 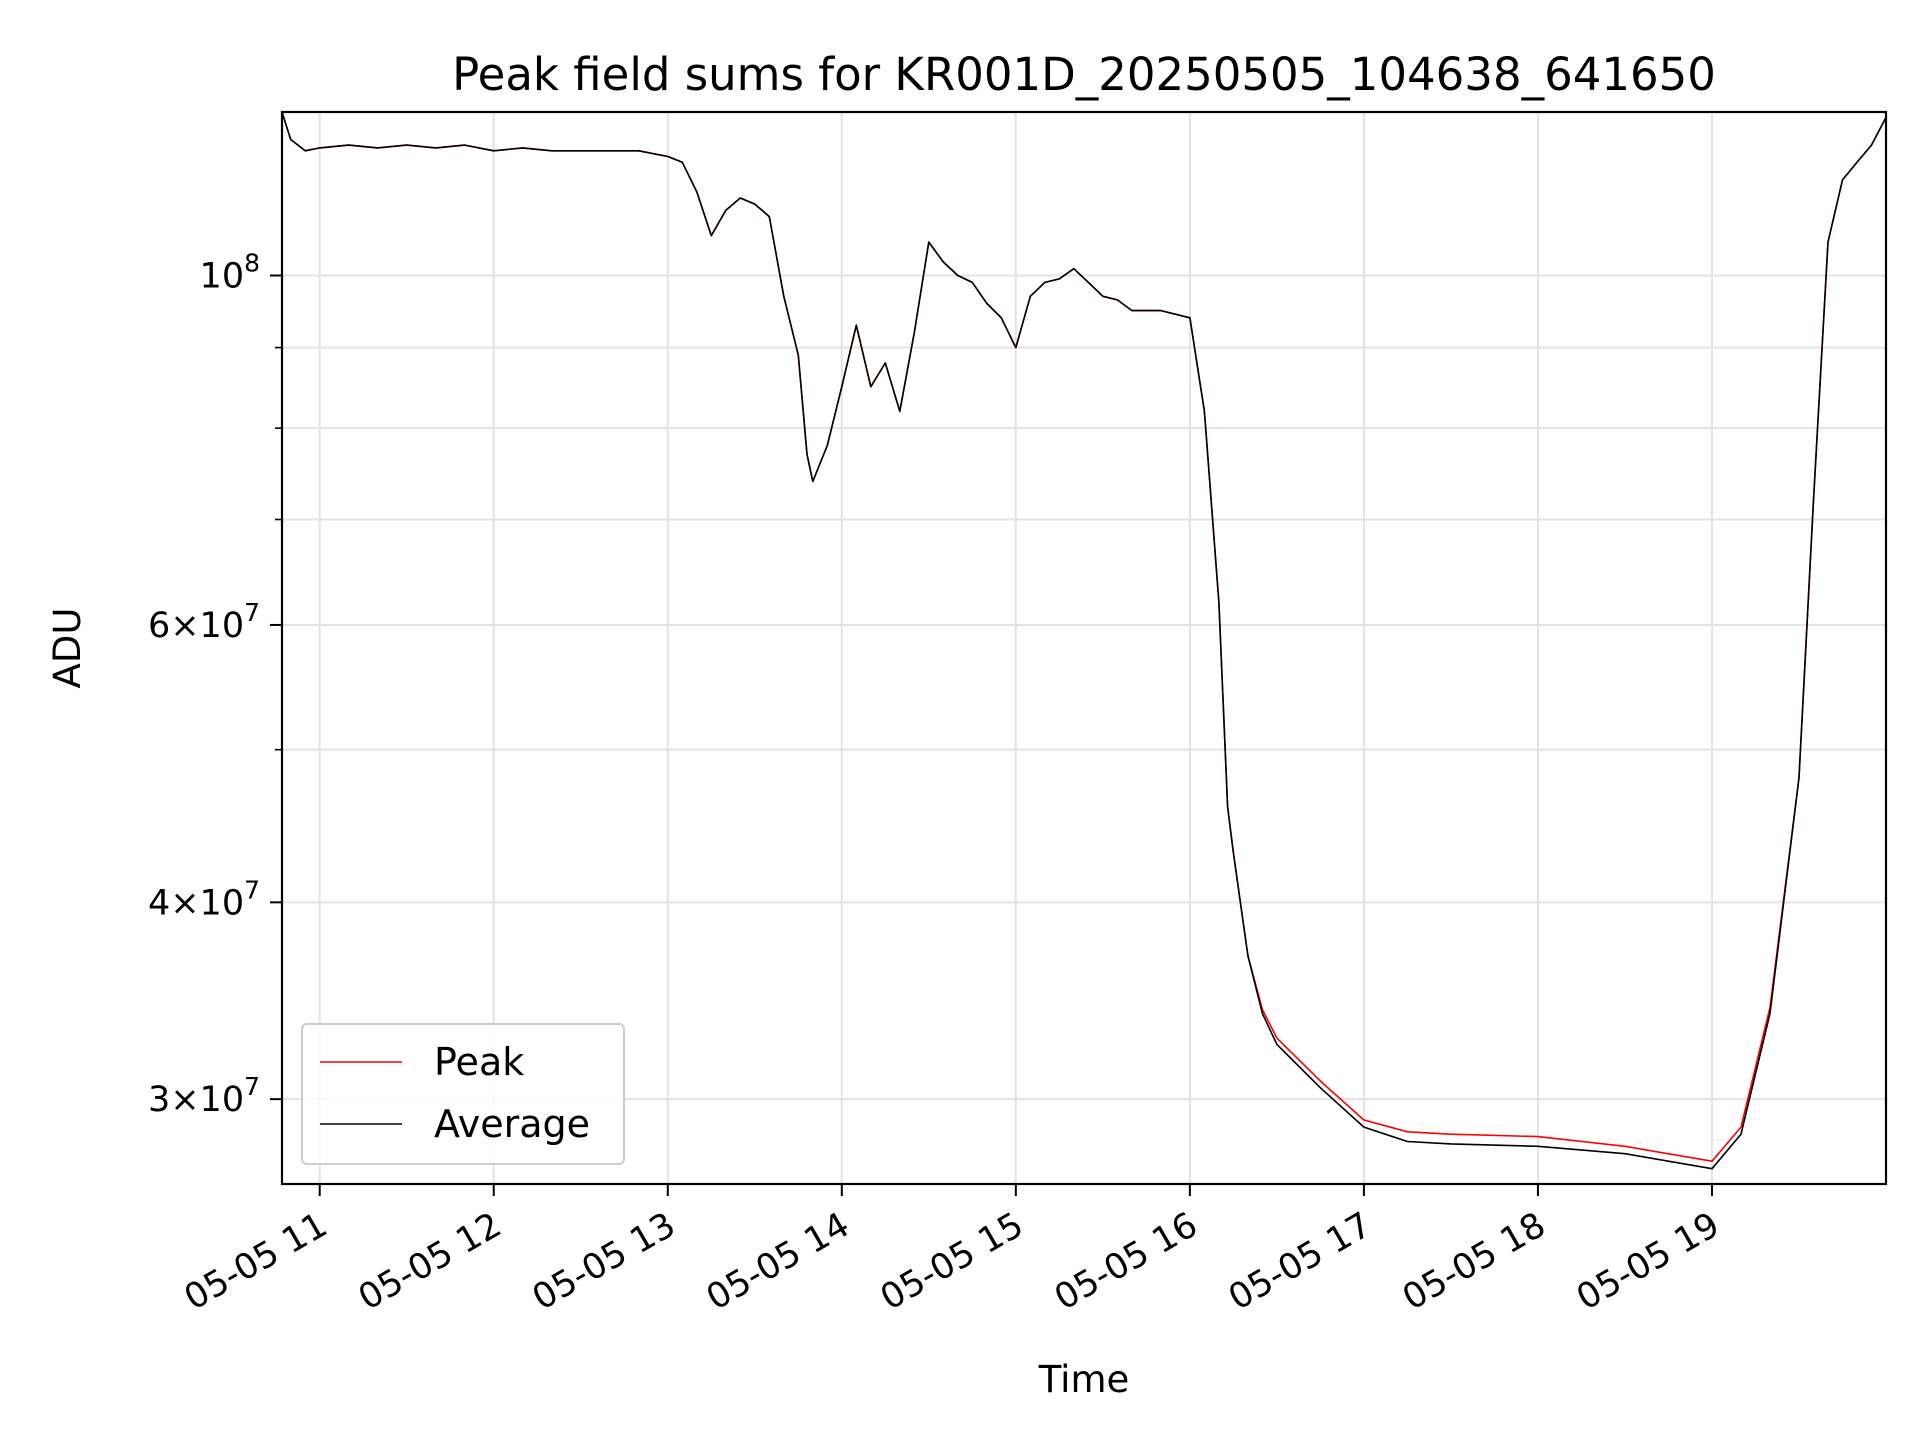 I want to click on x-tick-label: 05-05 12, so click(x=430, y=1261).